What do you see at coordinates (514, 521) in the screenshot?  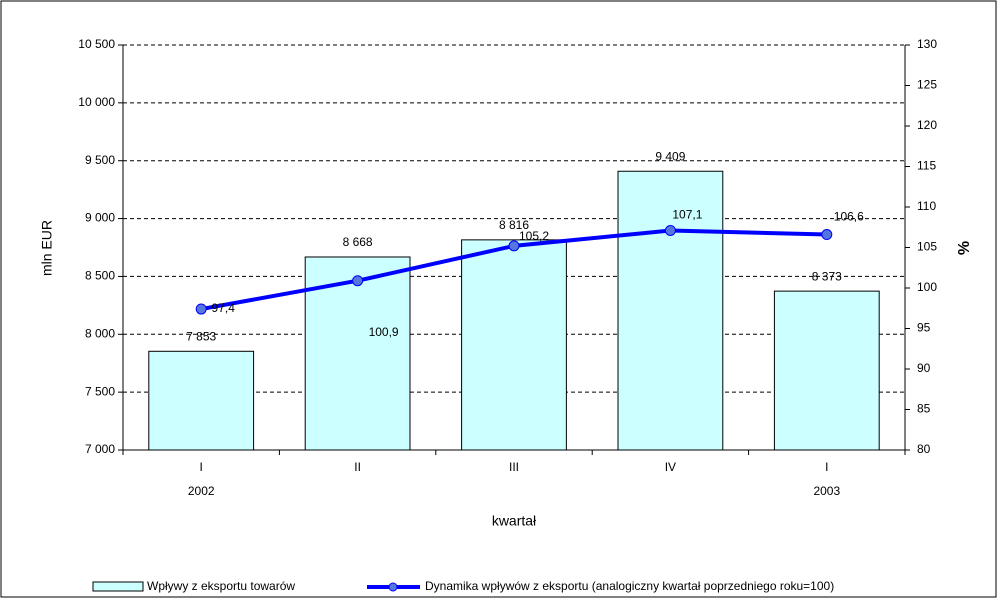 I see `x-axis-label: kwartał` at bounding box center [514, 521].